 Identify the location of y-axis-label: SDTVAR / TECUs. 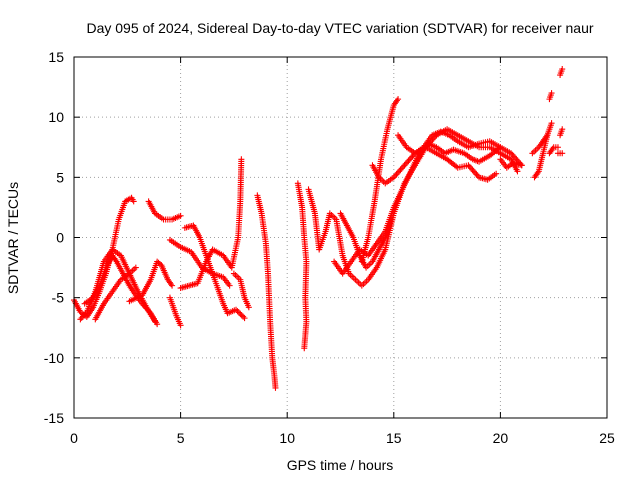
(13, 238).